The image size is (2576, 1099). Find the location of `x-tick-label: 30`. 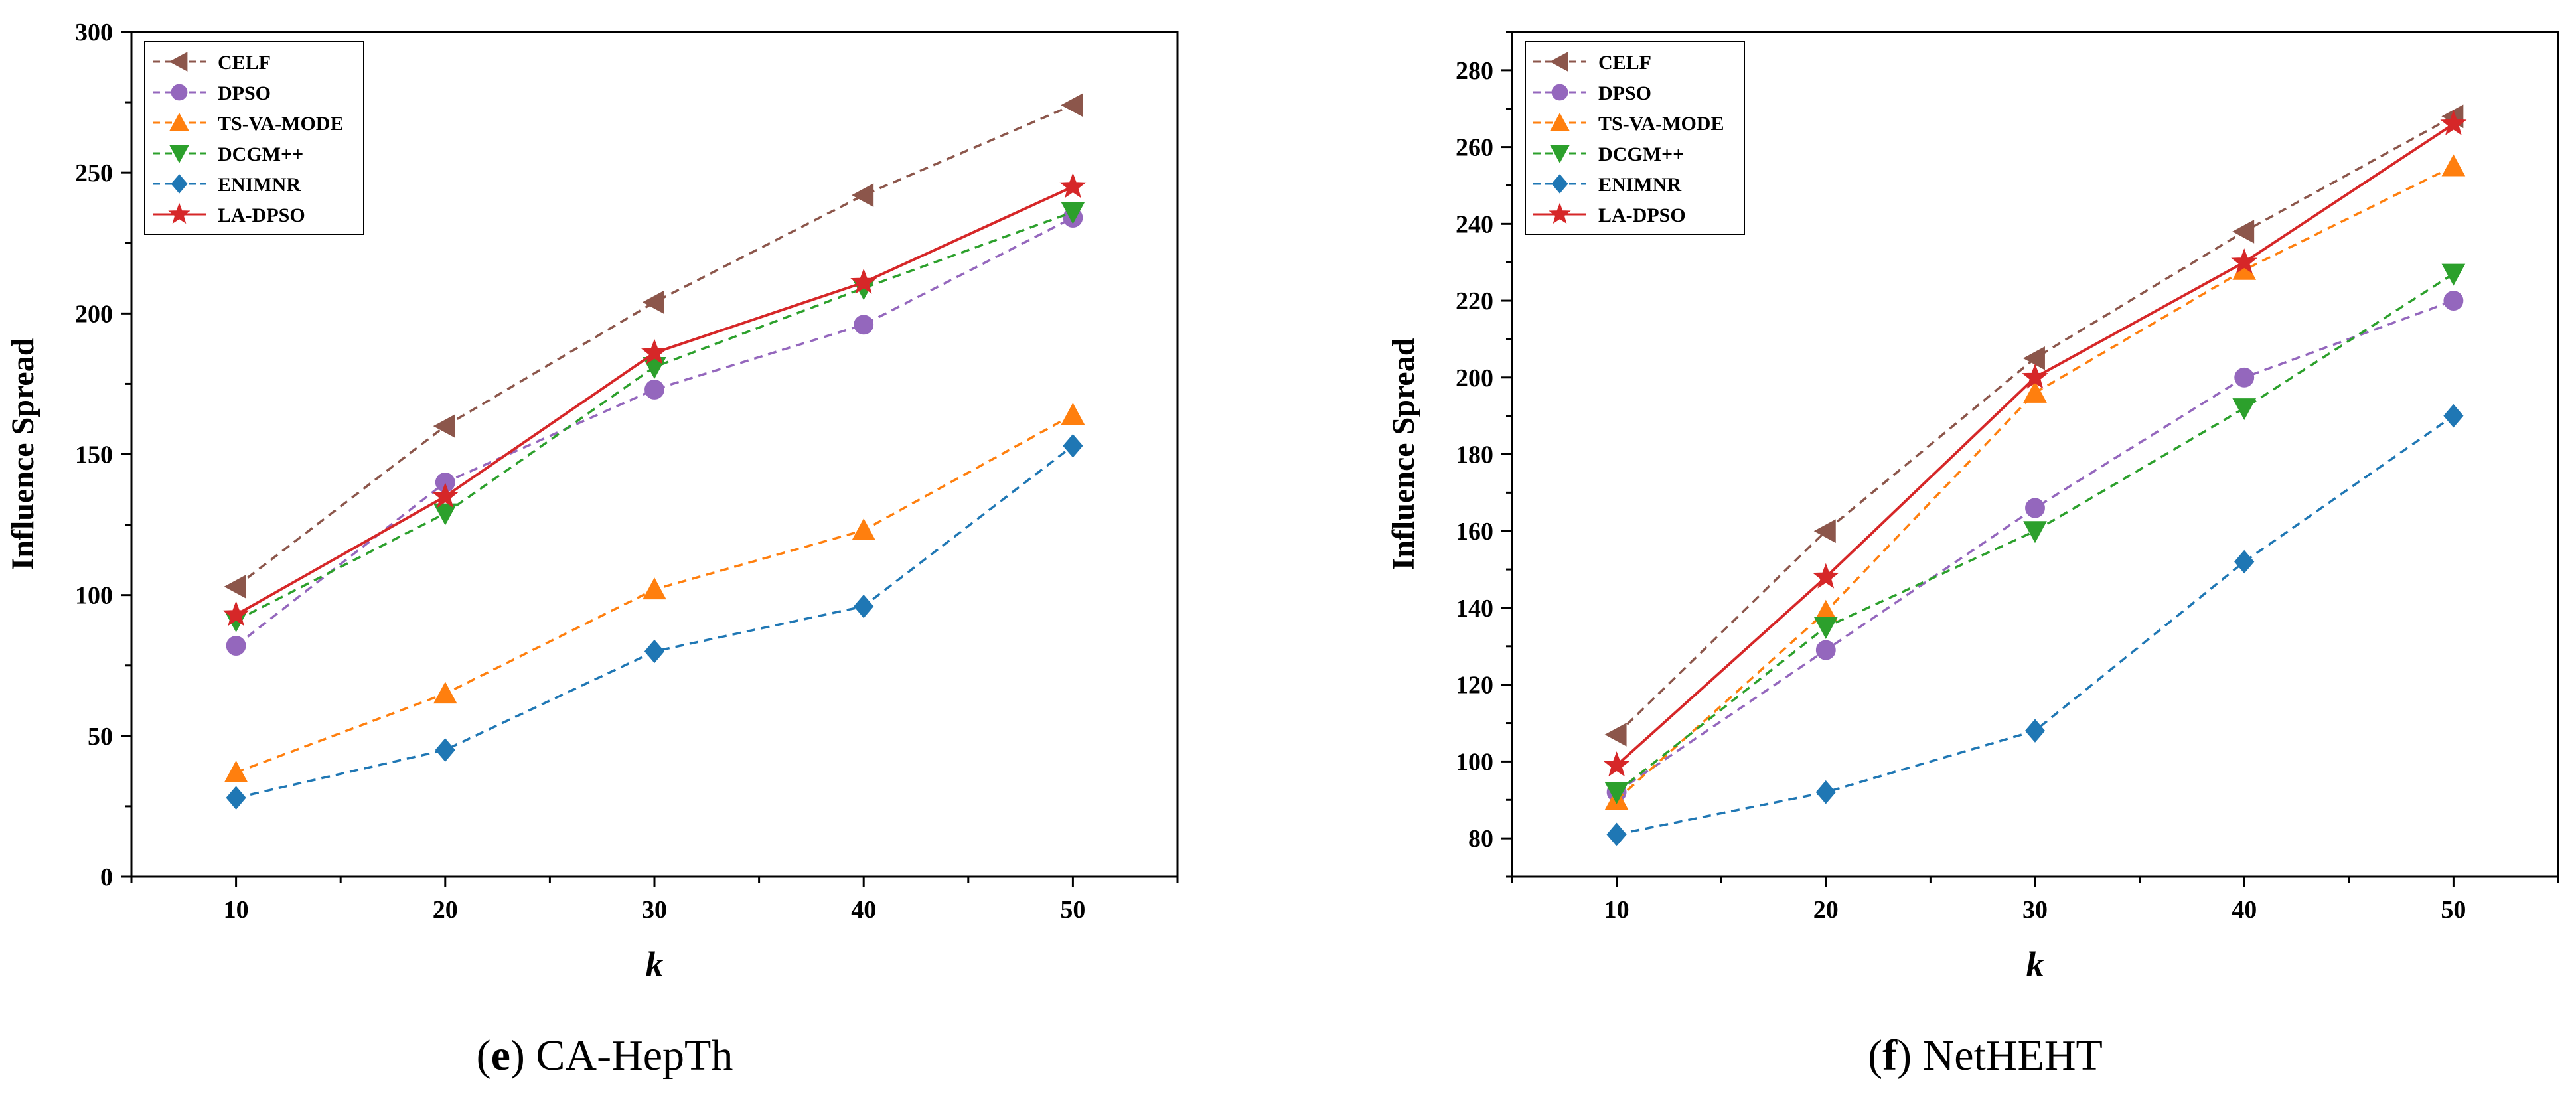

x-tick-label: 30 is located at coordinates (2035, 910).